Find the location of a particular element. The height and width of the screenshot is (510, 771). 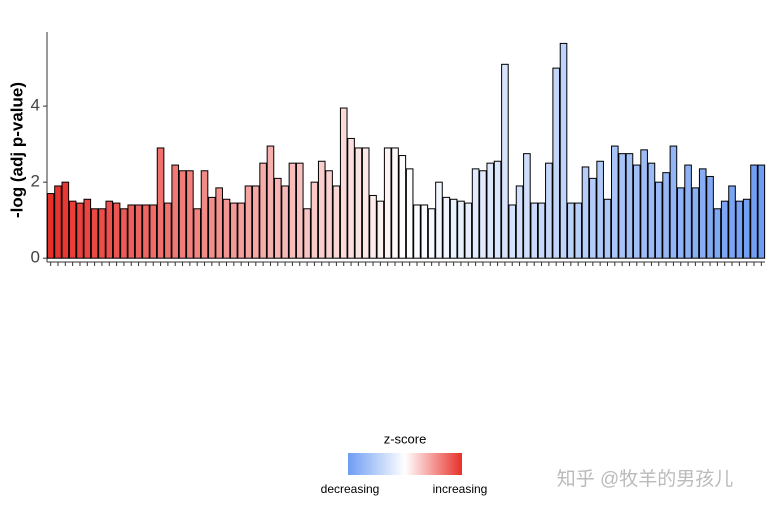

watermark: 知乎 @牧羊的男孩儿 is located at coordinates (645, 479).